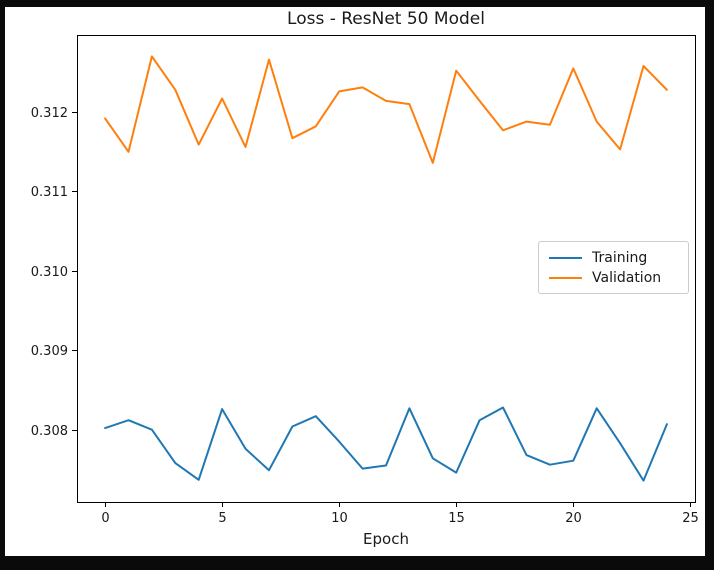  What do you see at coordinates (49, 351) in the screenshot?
I see `y-tick-label: 0.309` at bounding box center [49, 351].